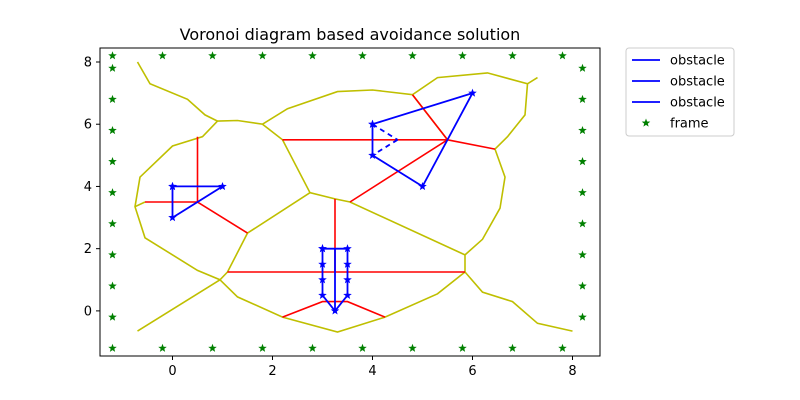  I want to click on x-tick-label: 2, so click(272, 371).